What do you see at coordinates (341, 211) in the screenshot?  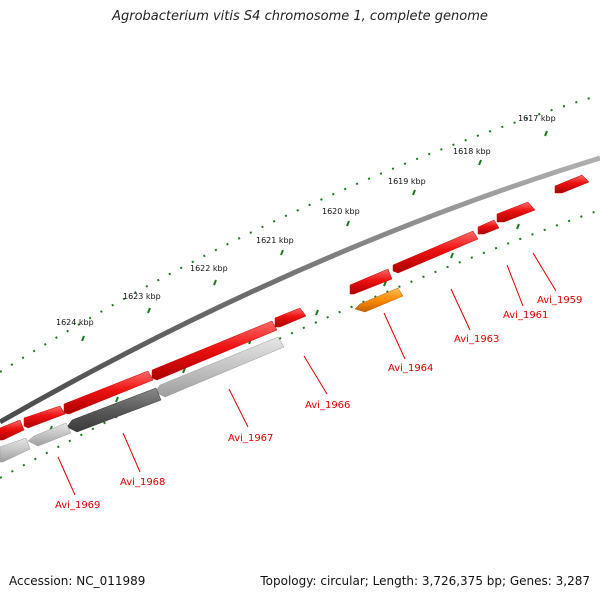 I see `tick-label-1620: 1620 kbp` at bounding box center [341, 211].